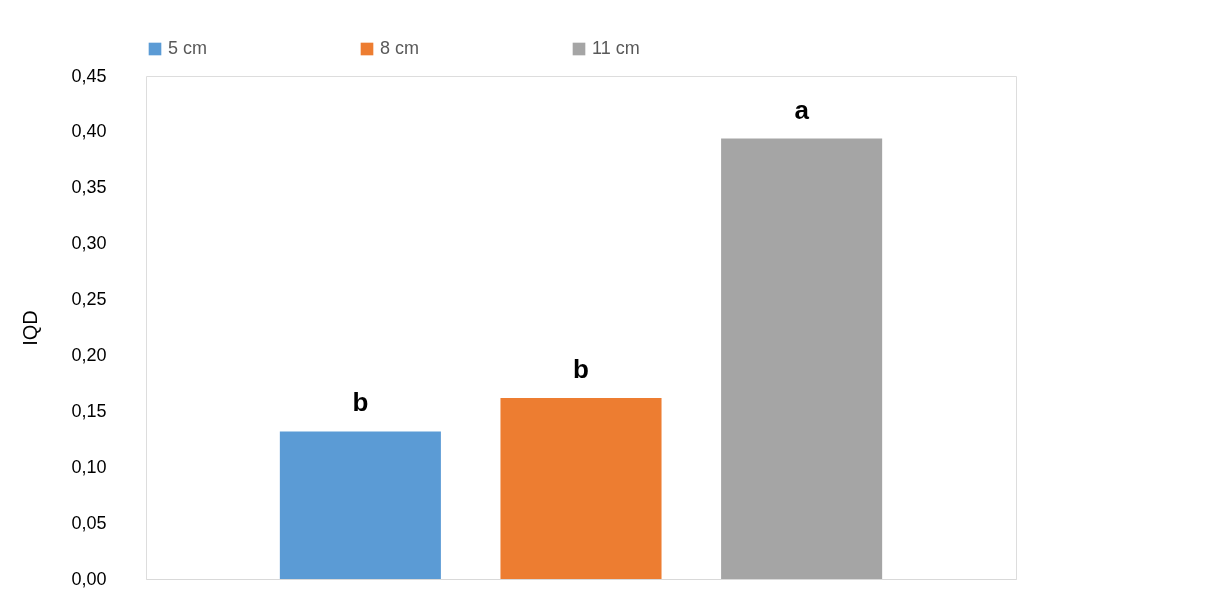 This screenshot has height=608, width=1216. I want to click on y-tick-label: 0,20, so click(89, 354).